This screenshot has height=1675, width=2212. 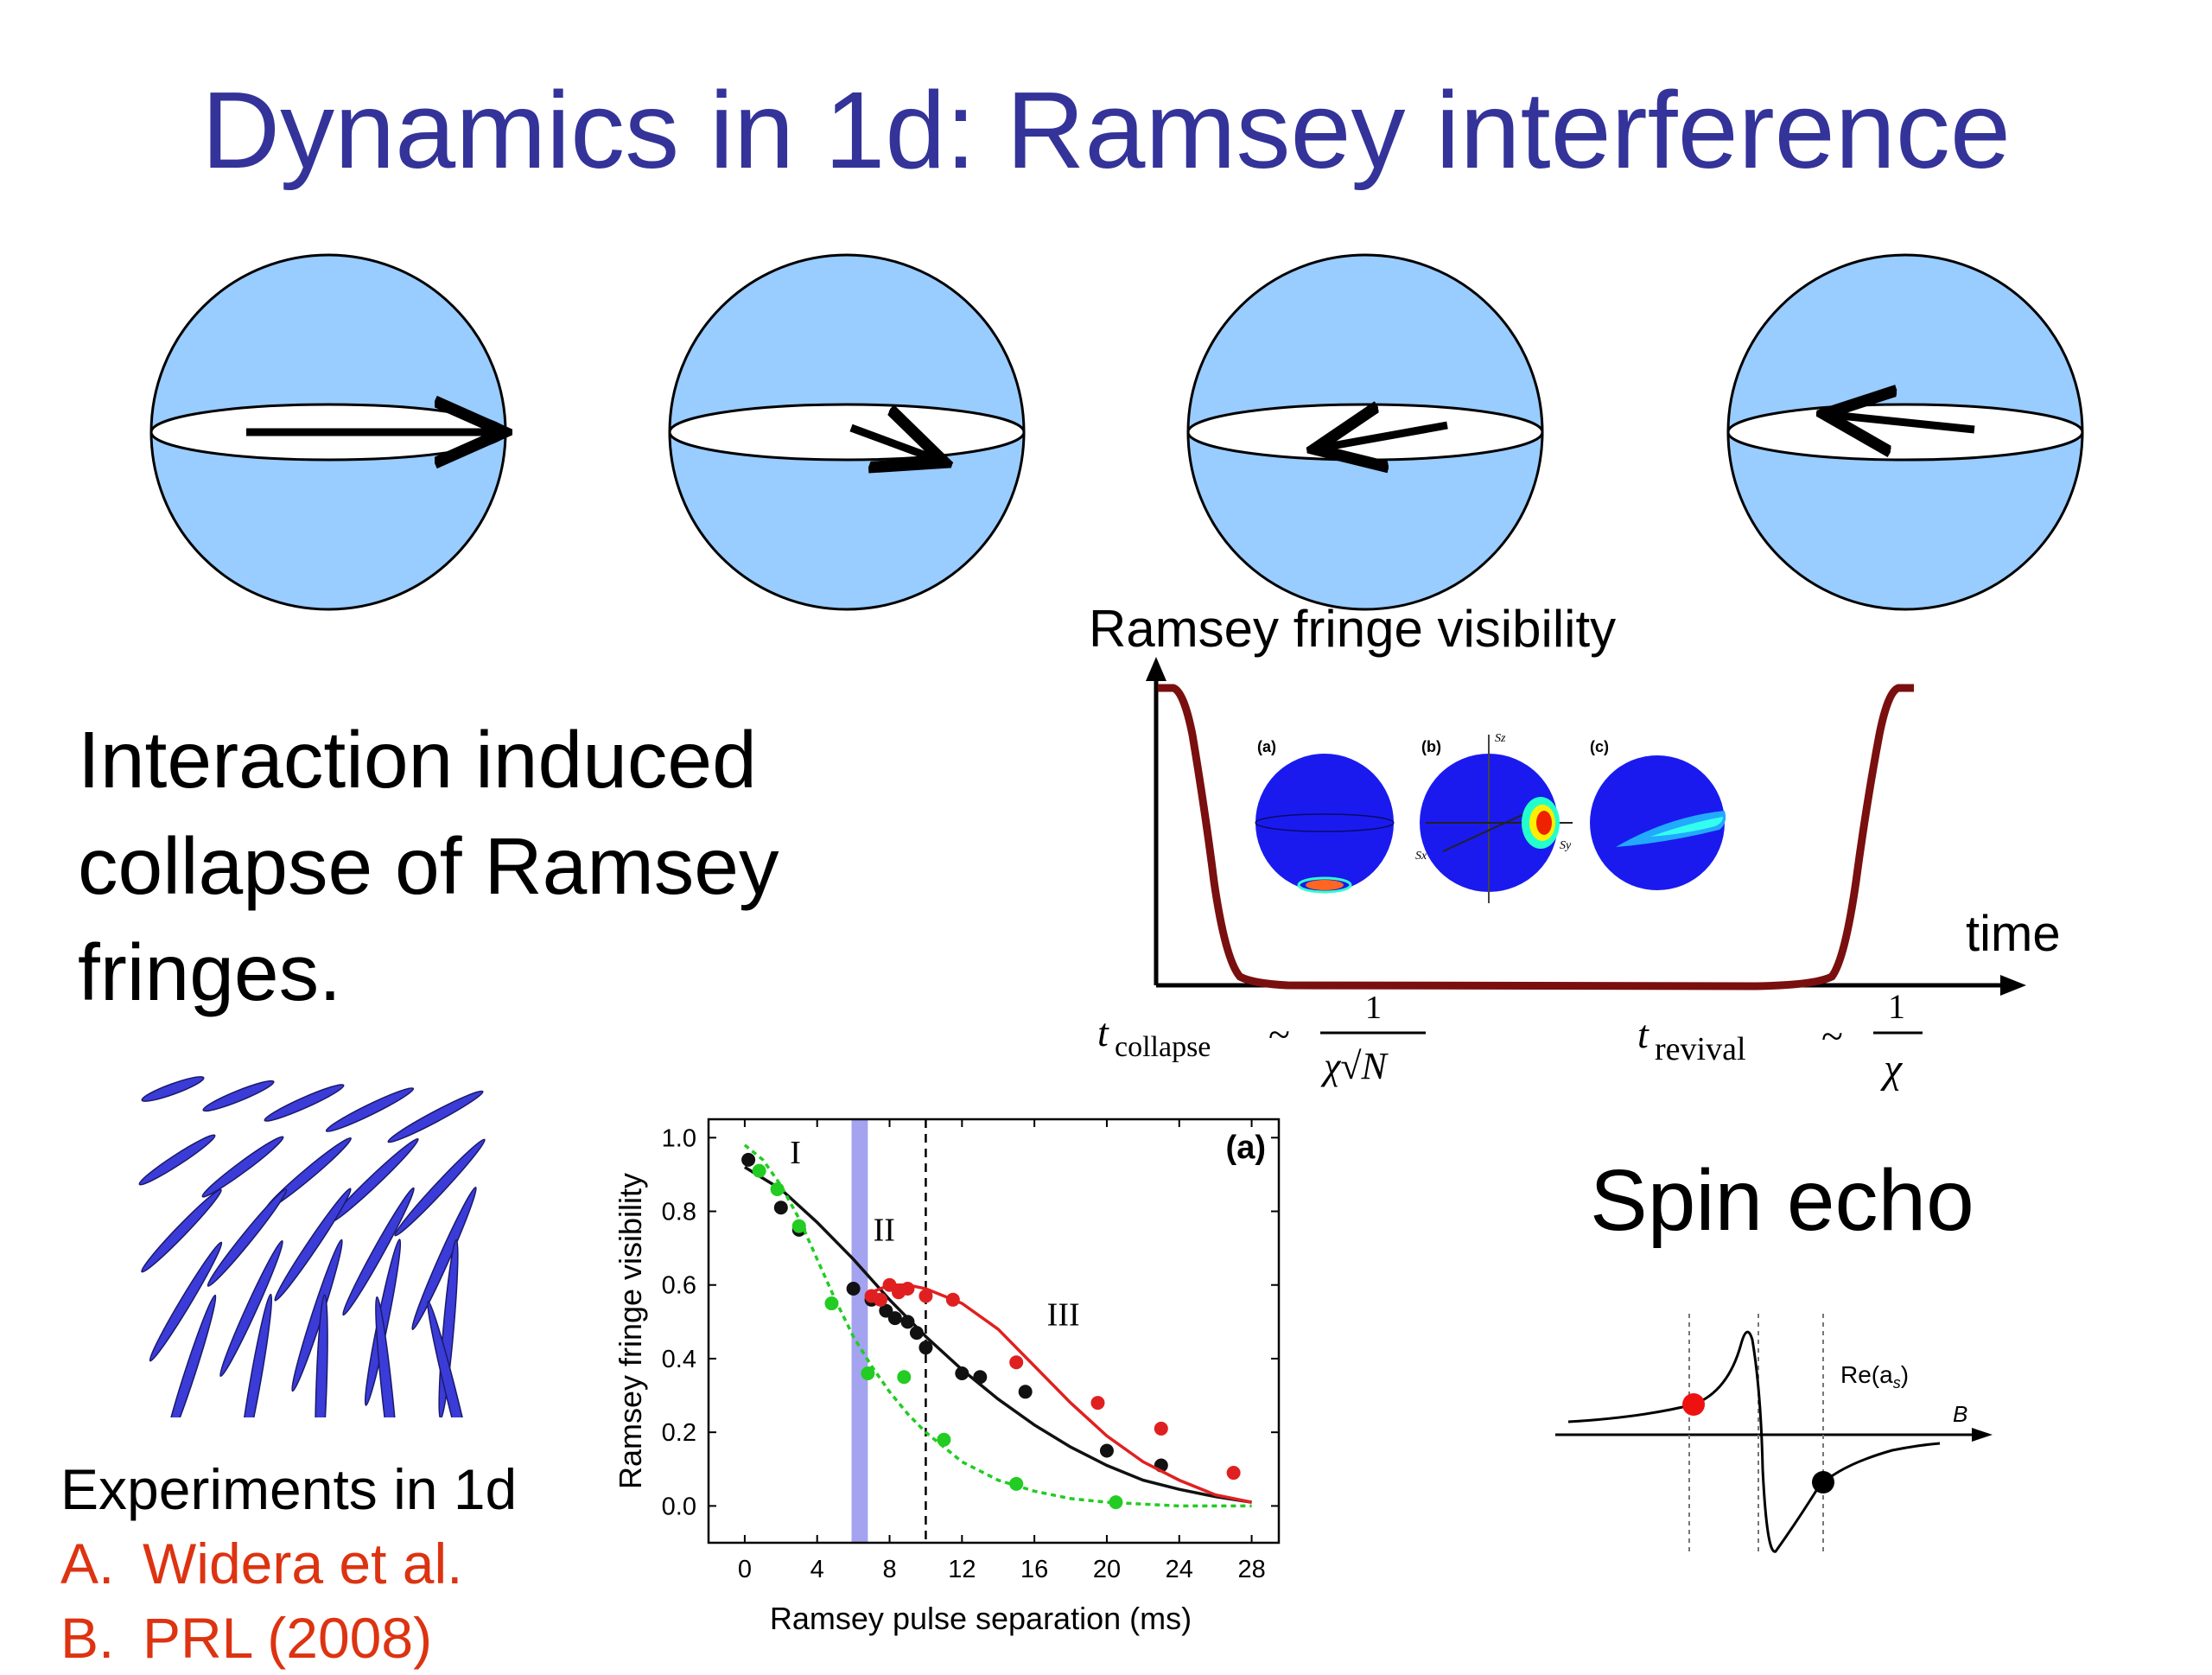 I want to click on spin-echo-x-label: B, so click(x=1960, y=1414).